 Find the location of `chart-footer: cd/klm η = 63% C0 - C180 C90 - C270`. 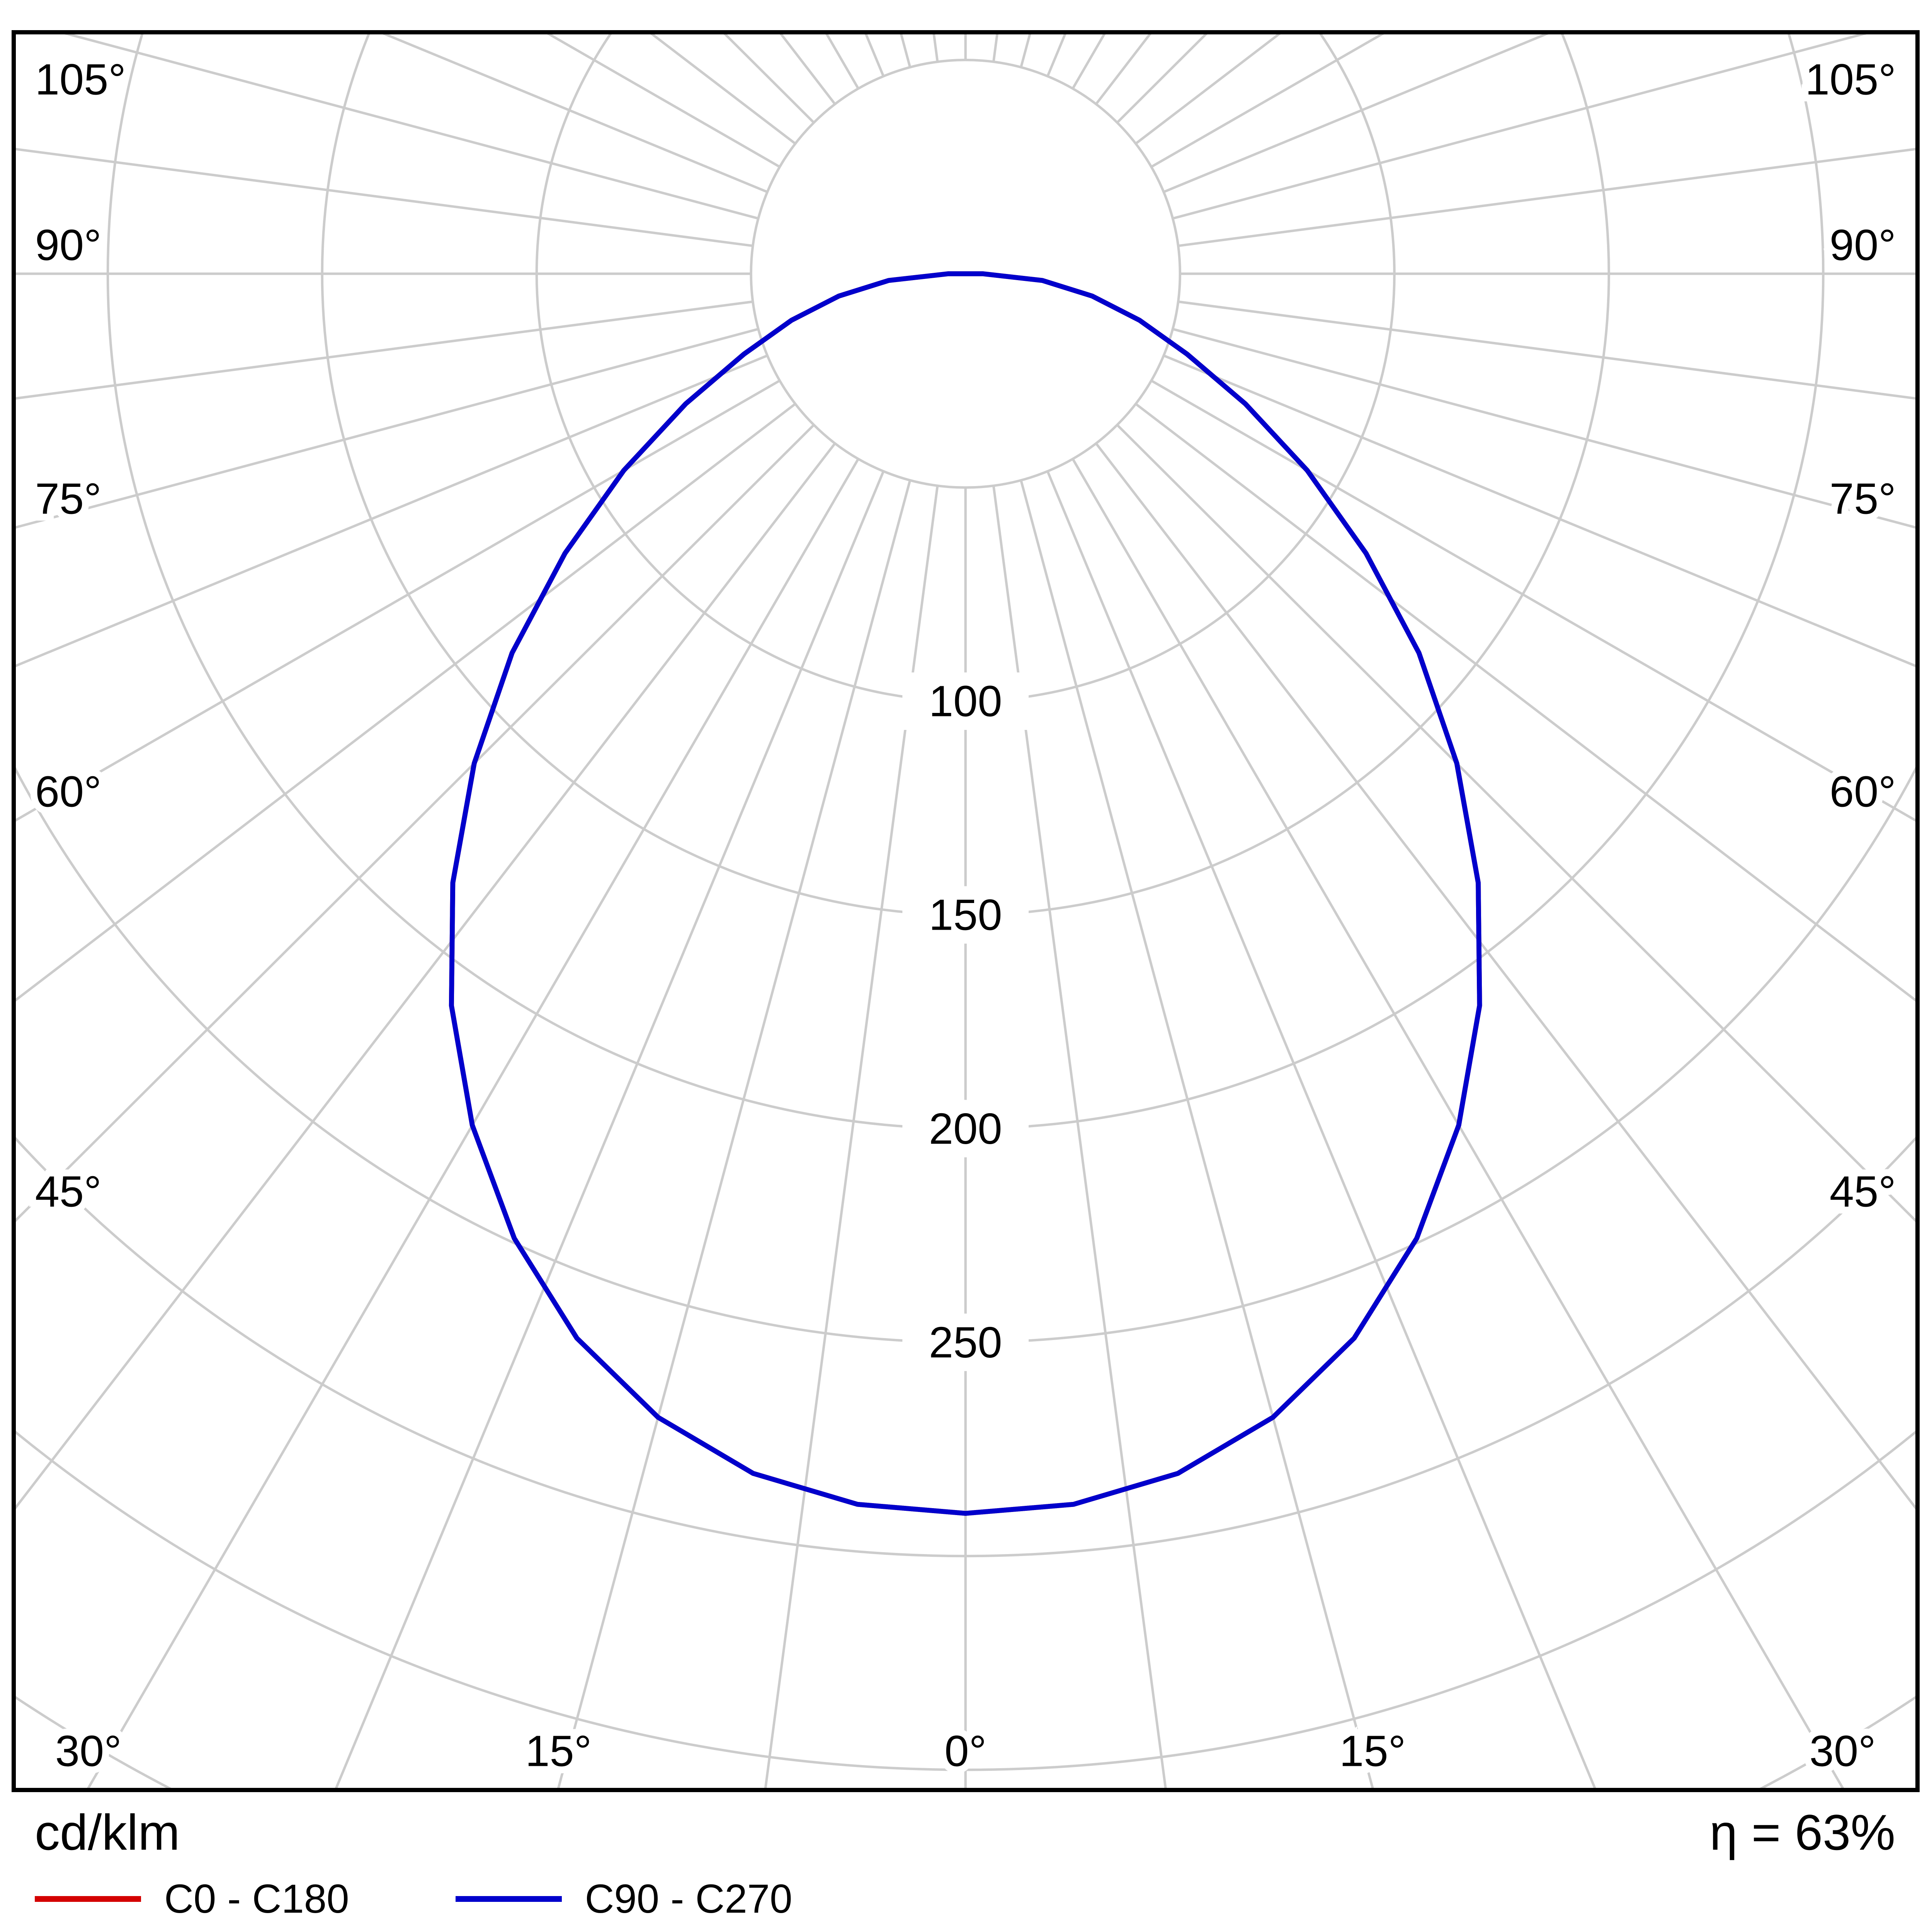

chart-footer: cd/klm η = 63% C0 - C180 C90 - C270 is located at coordinates (965, 1868).